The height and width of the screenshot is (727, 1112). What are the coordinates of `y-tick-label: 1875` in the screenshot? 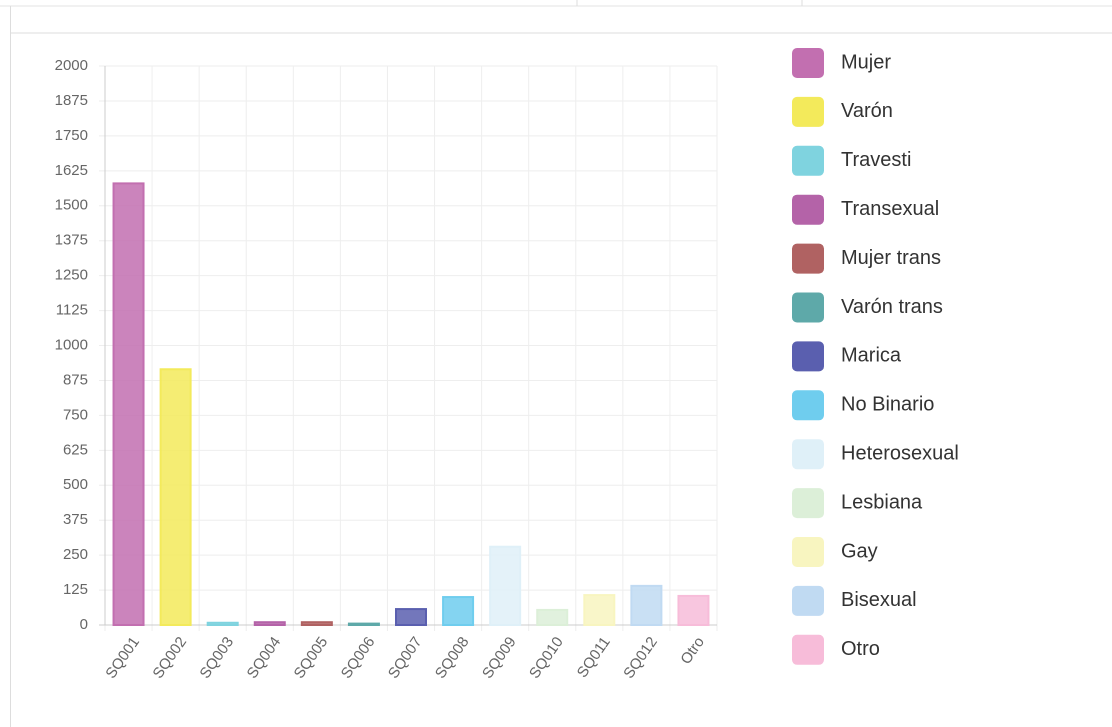 It's located at (71, 100).